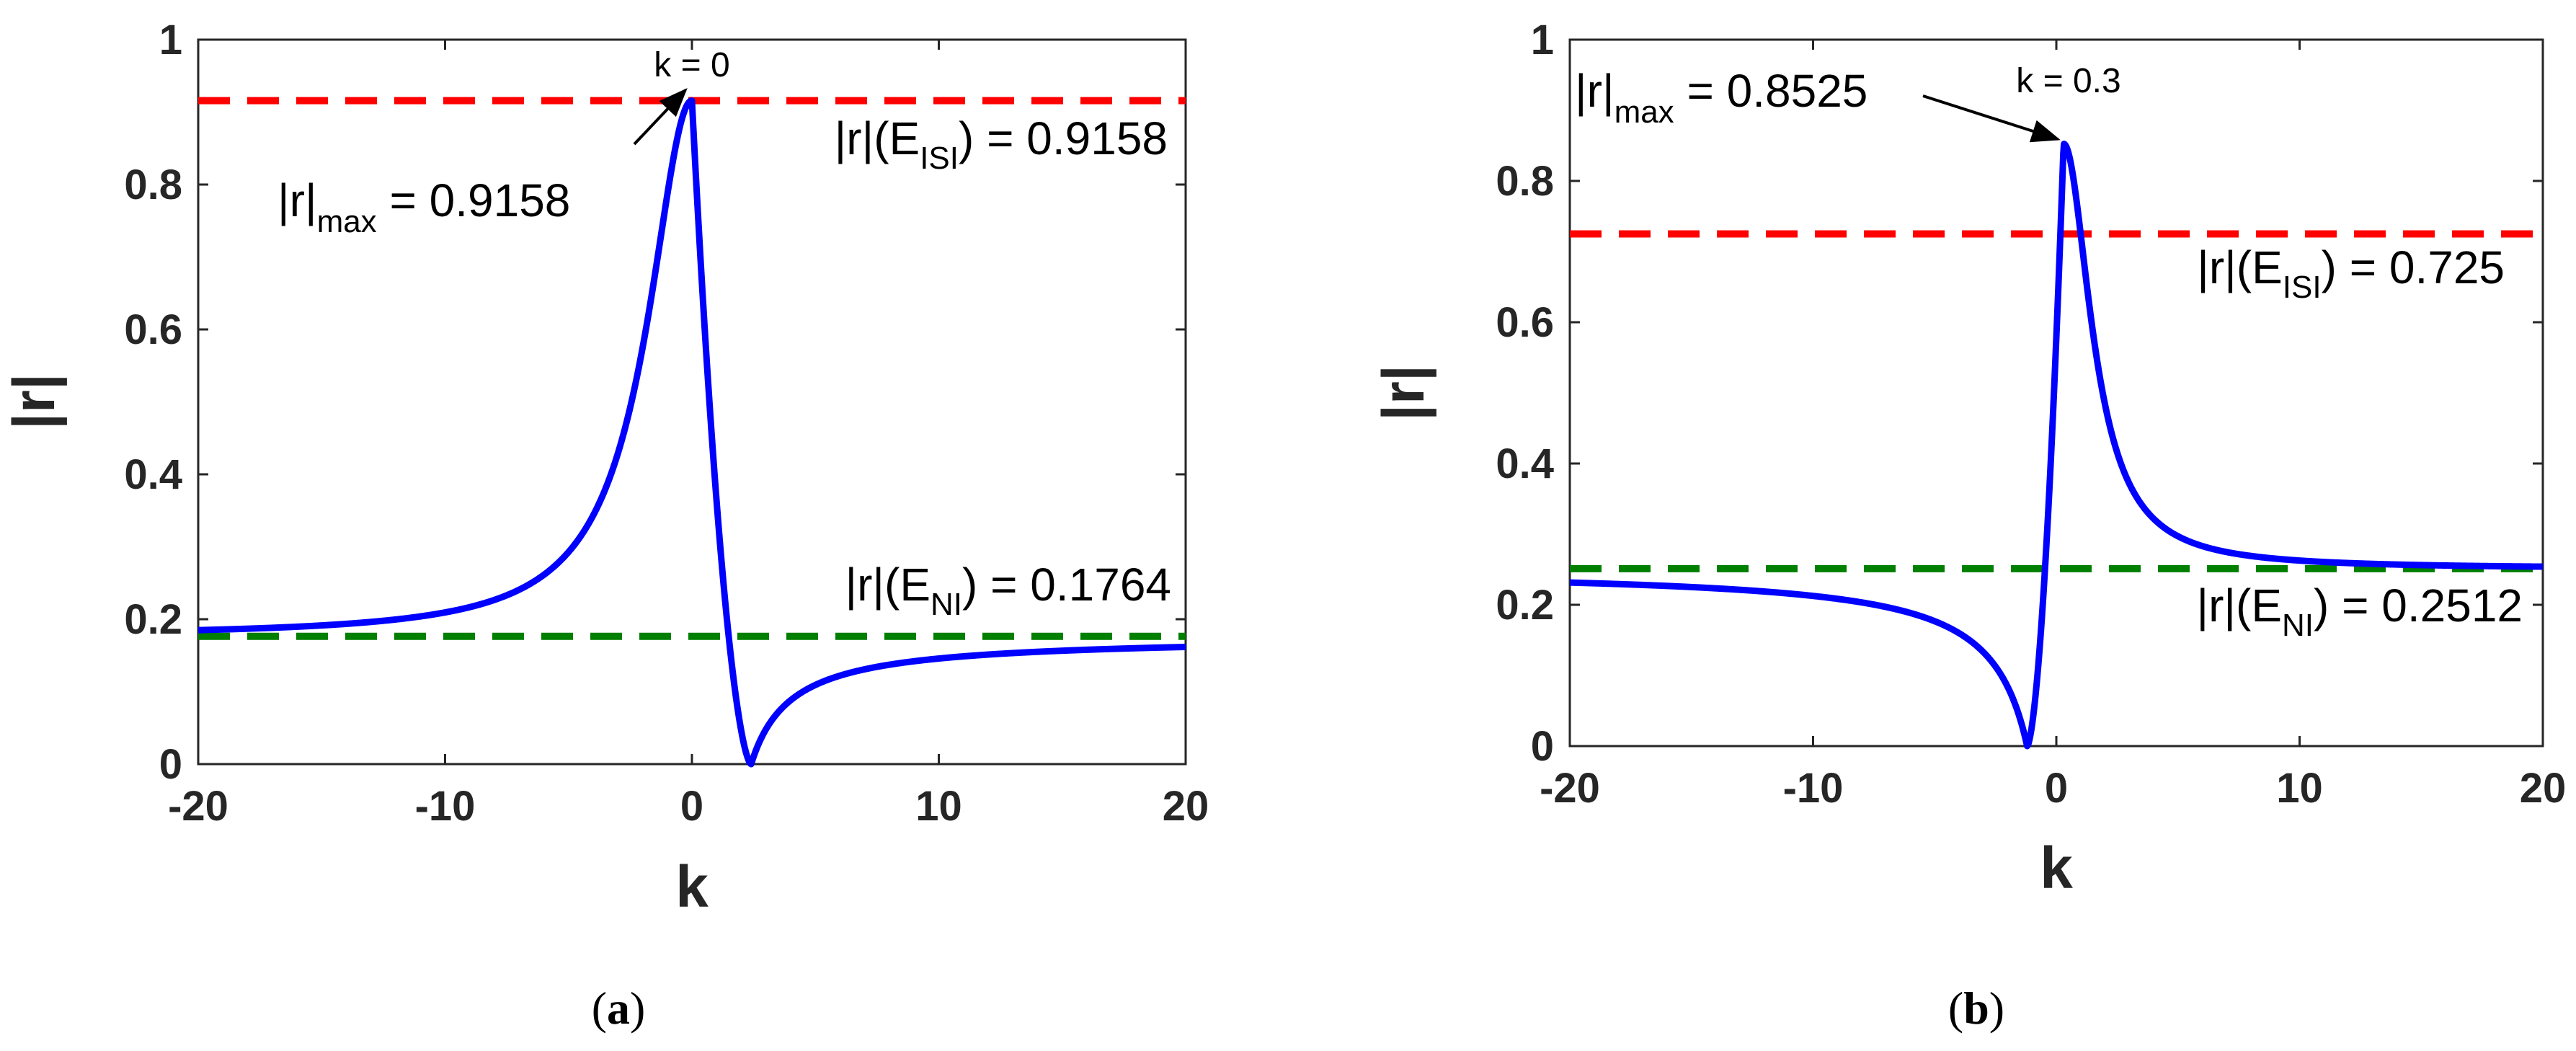 This screenshot has height=1051, width=2576. What do you see at coordinates (888, 585) in the screenshot?
I see `ni-main-a: |r|(E` at bounding box center [888, 585].